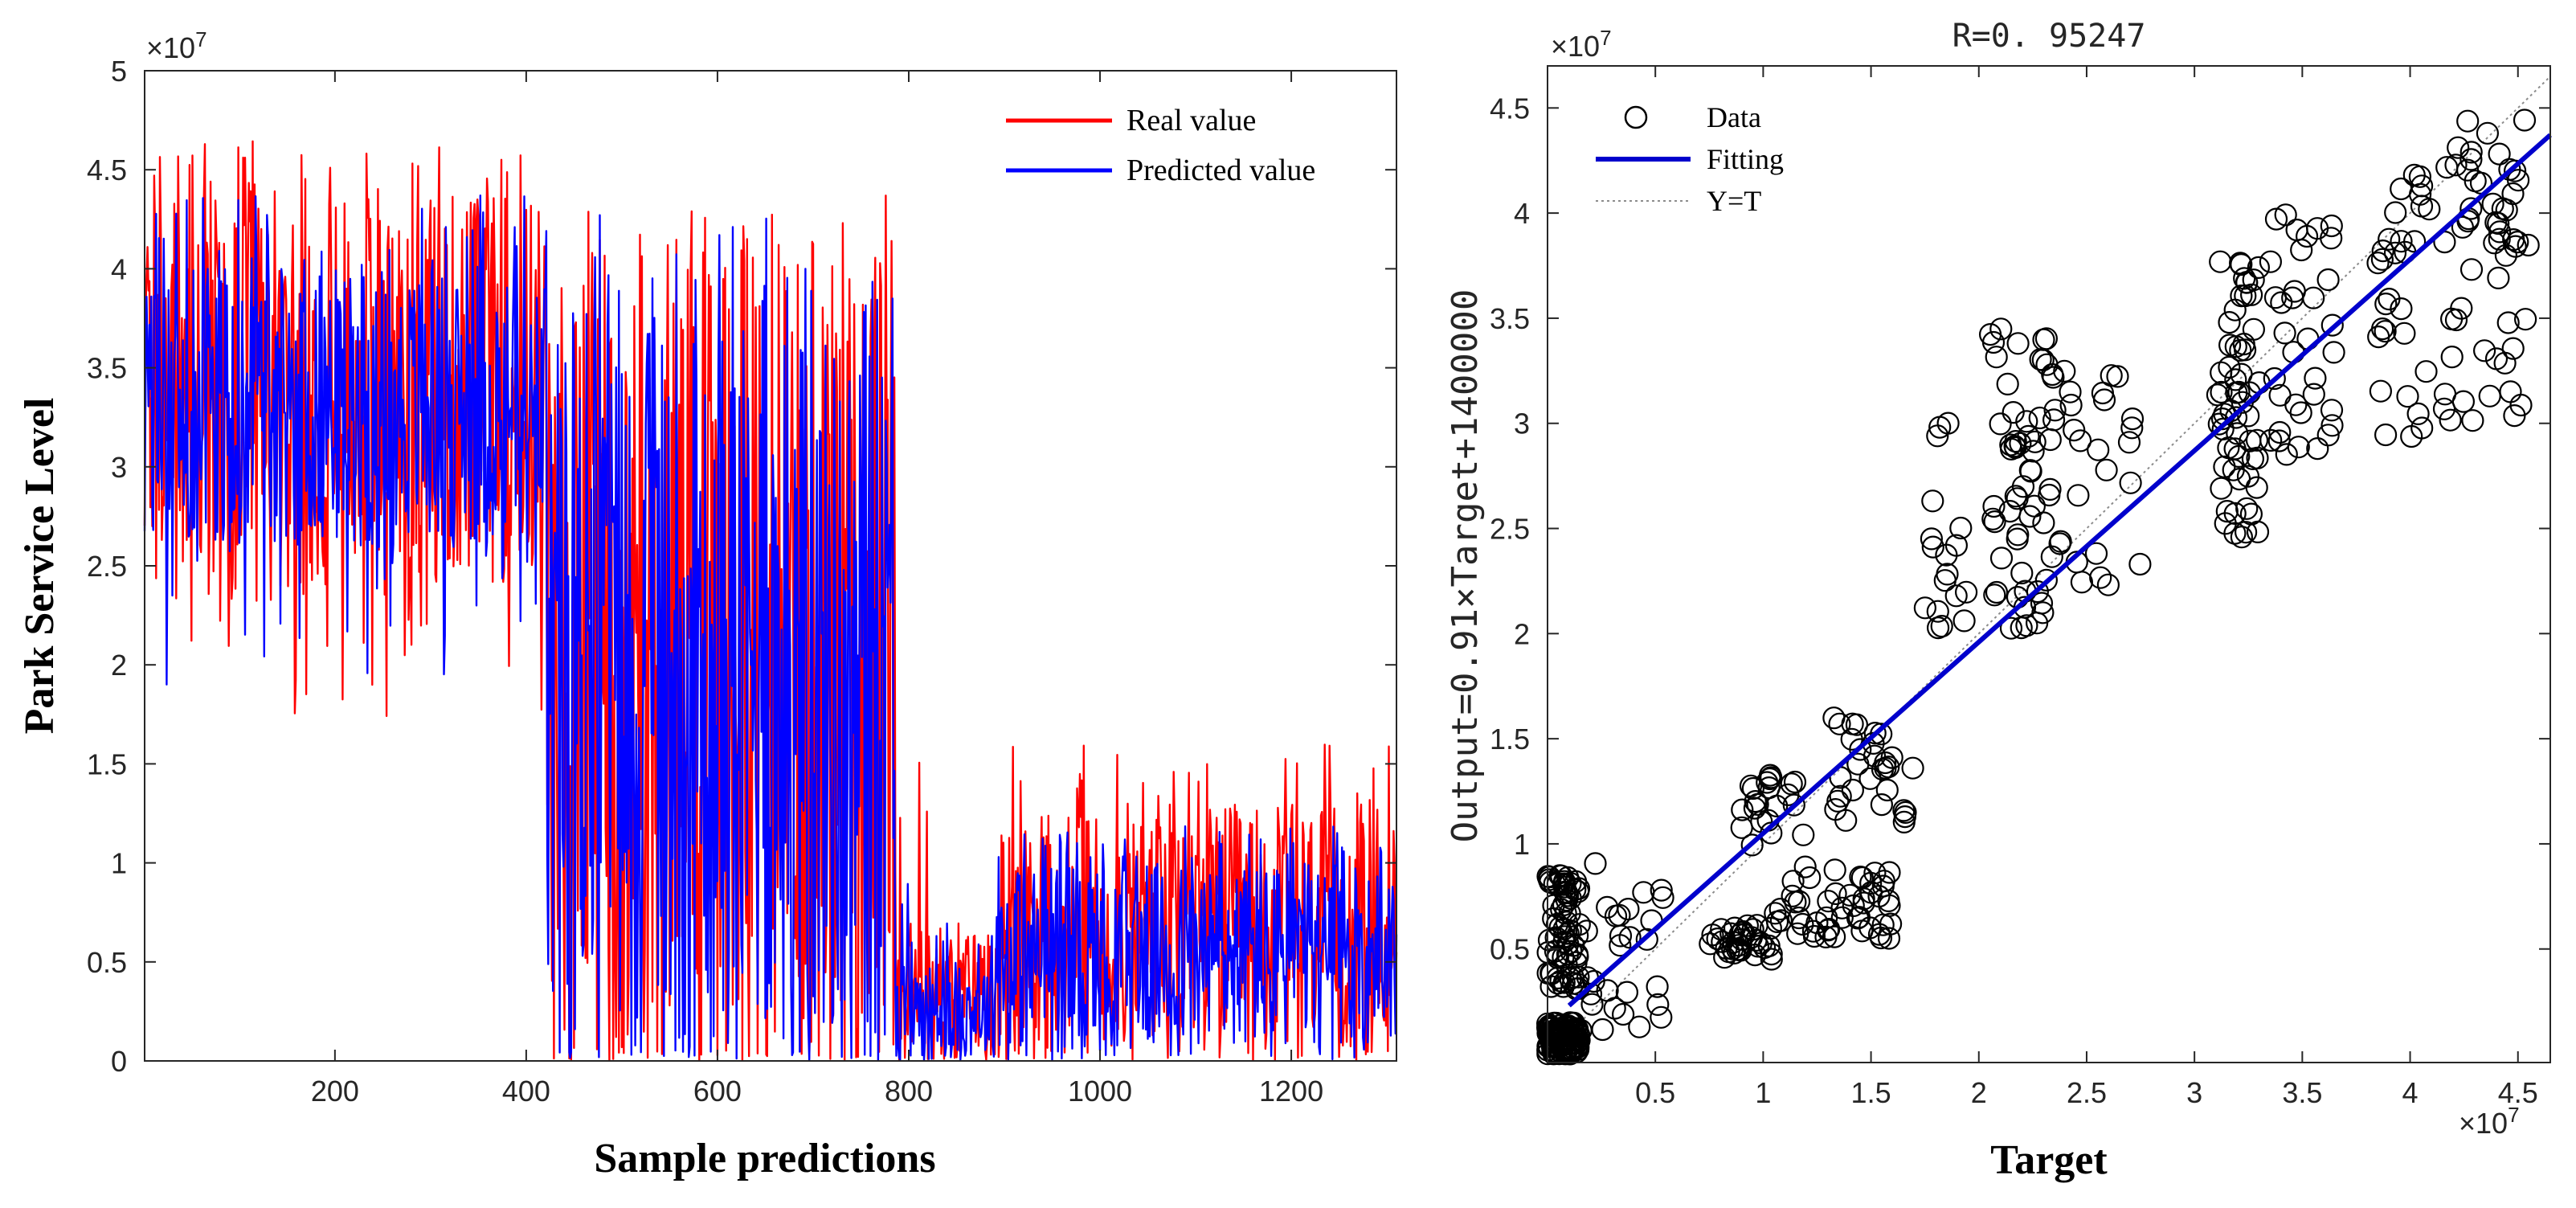 This screenshot has height=1208, width=2576. What do you see at coordinates (119, 268) in the screenshot?
I see `left-y-tick-label: 4` at bounding box center [119, 268].